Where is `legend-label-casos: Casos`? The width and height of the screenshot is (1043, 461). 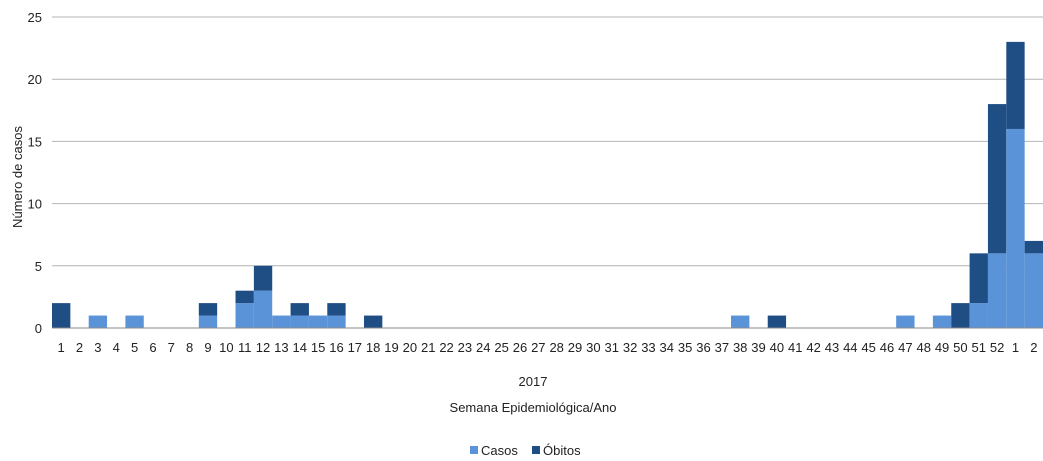
legend-label-casos: Casos is located at coordinates (499, 450).